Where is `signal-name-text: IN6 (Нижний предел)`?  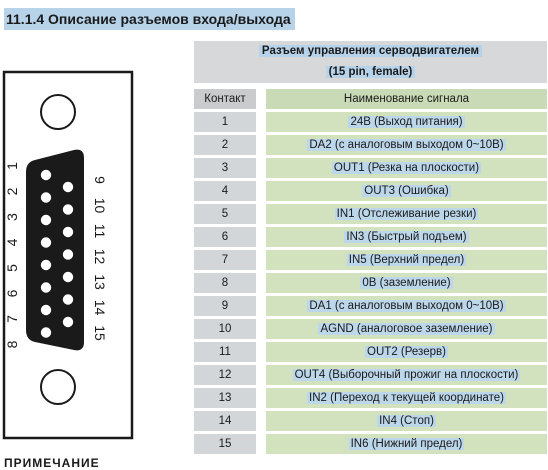
signal-name-text: IN6 (Нижний предел) is located at coordinates (406, 444).